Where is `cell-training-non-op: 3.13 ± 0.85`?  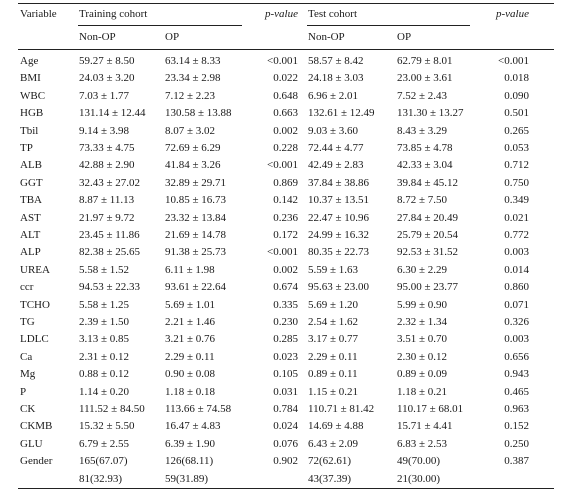 cell-training-non-op: 3.13 ± 0.85 is located at coordinates (104, 339).